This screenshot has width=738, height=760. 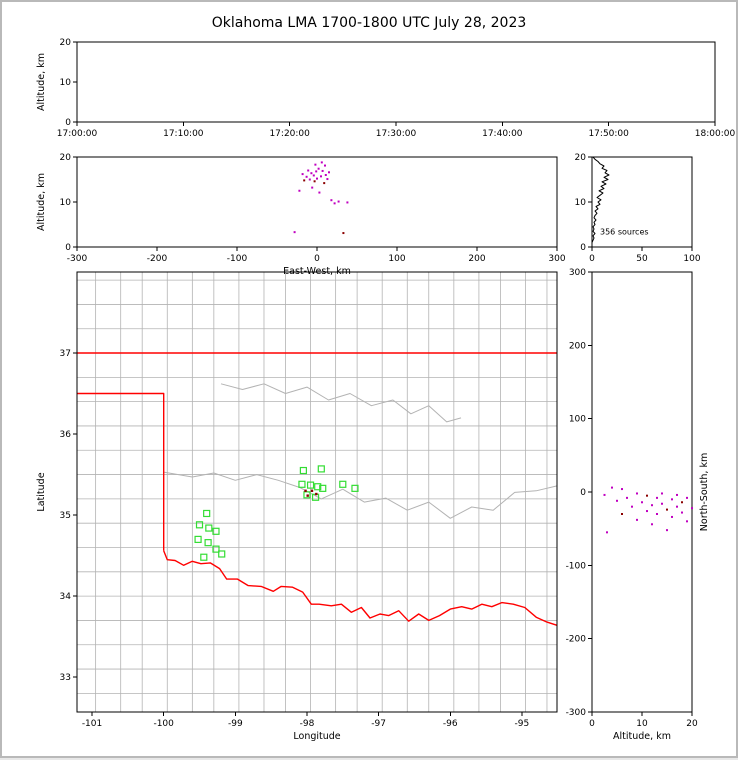 What do you see at coordinates (65, 354) in the screenshot?
I see `y-tick-label: 37` at bounding box center [65, 354].